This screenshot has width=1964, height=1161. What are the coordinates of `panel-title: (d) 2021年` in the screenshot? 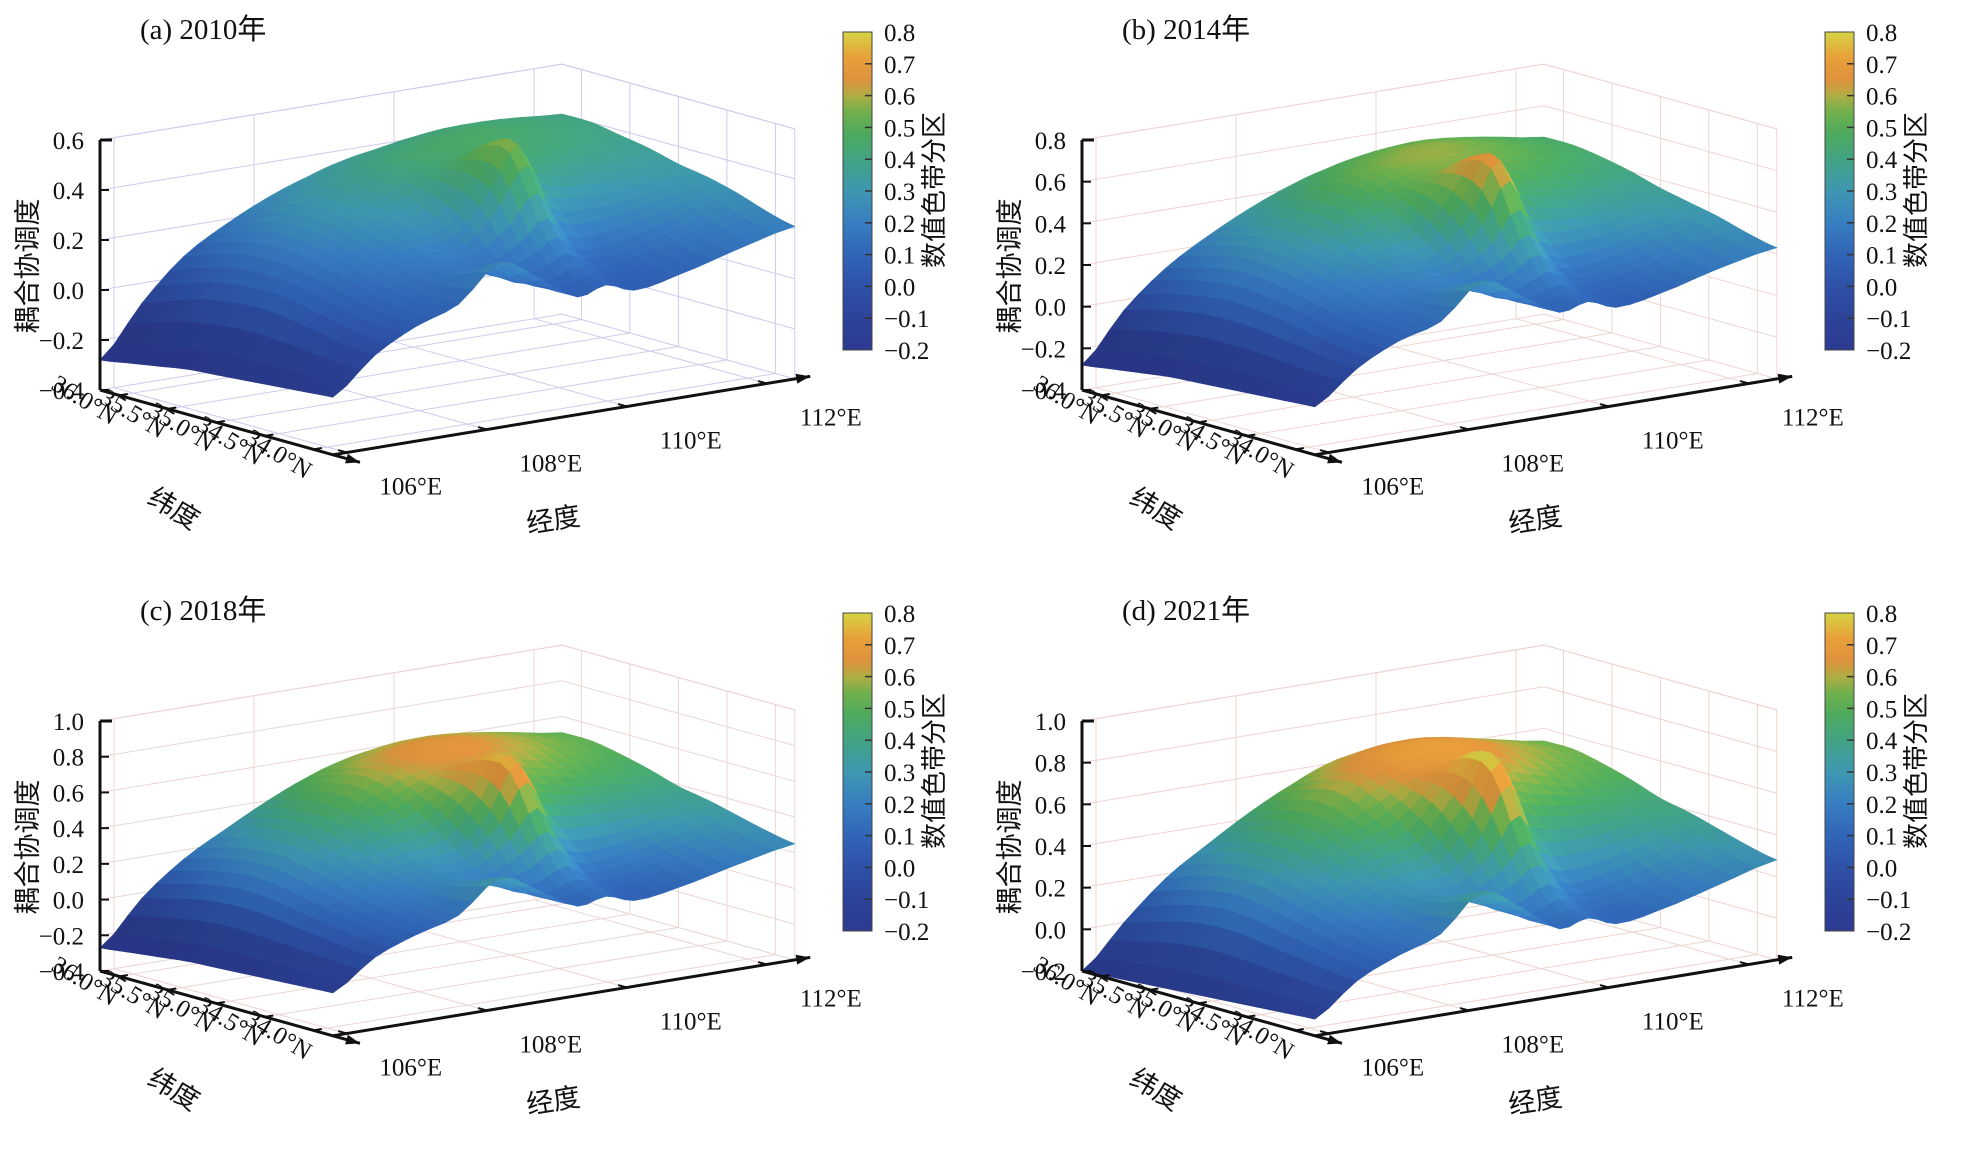 It's located at (1186, 611).